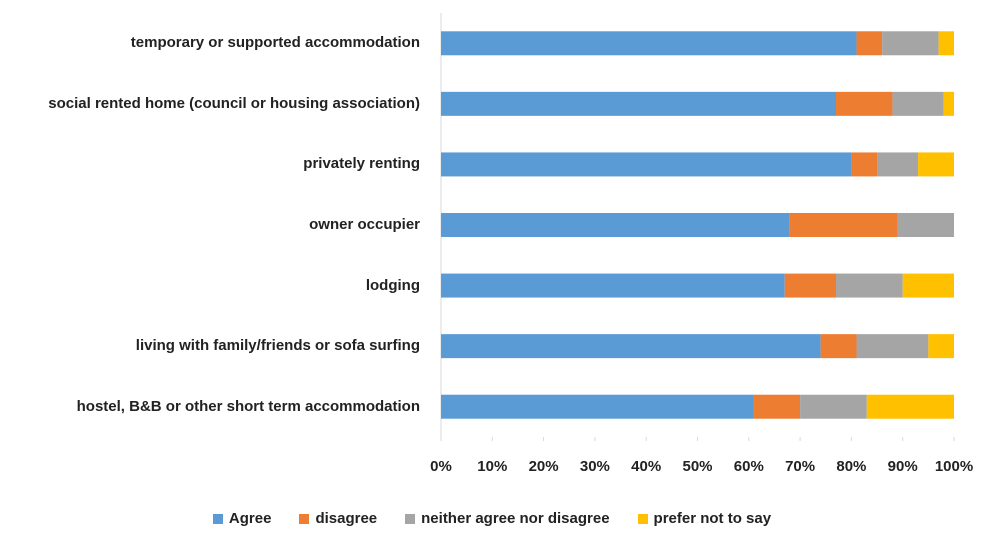 The height and width of the screenshot is (534, 984). What do you see at coordinates (851, 466) in the screenshot?
I see `x-tick-label: 80%` at bounding box center [851, 466].